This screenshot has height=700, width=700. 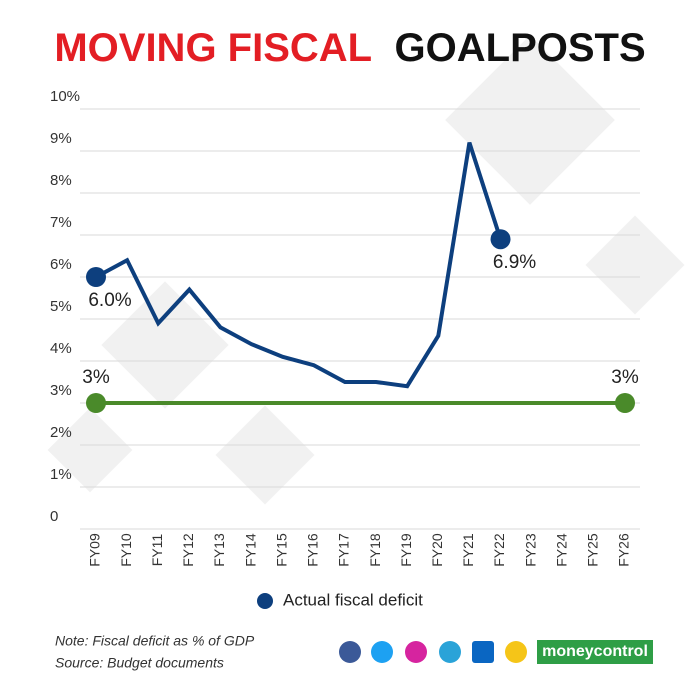 I want to click on y-tick-label: 5%, so click(x=61, y=306).